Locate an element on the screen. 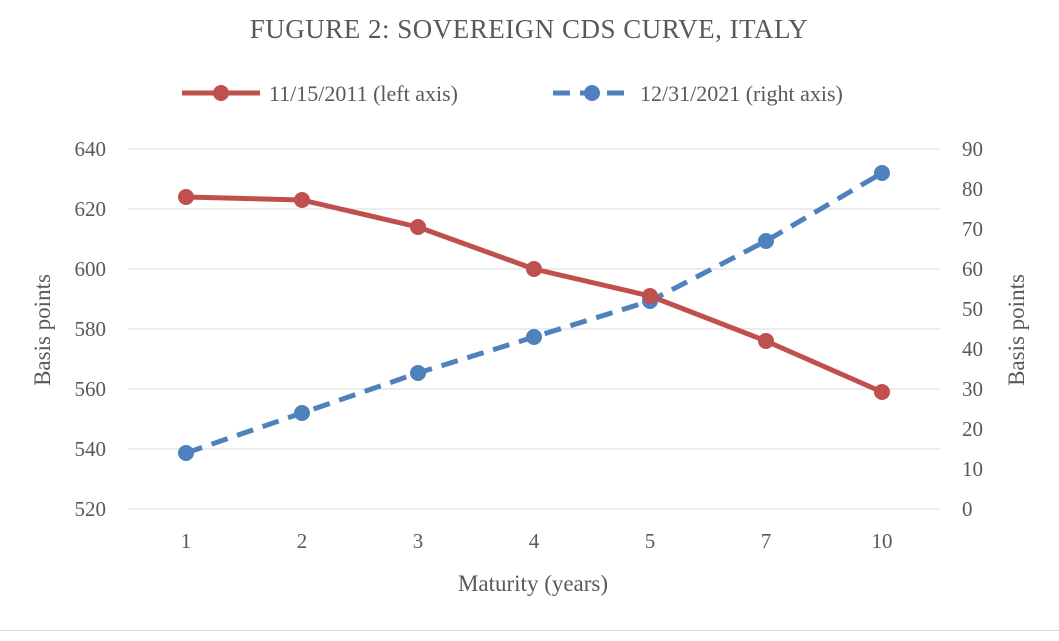  x-tick-label: 4 is located at coordinates (534, 541).